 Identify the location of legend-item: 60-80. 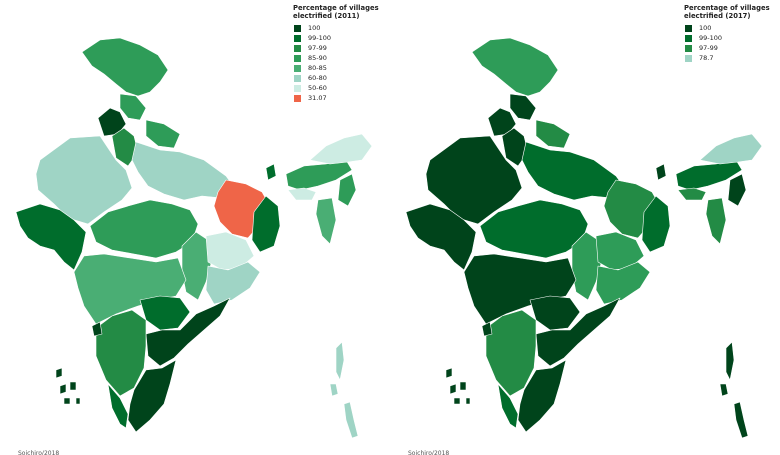
(338, 78).